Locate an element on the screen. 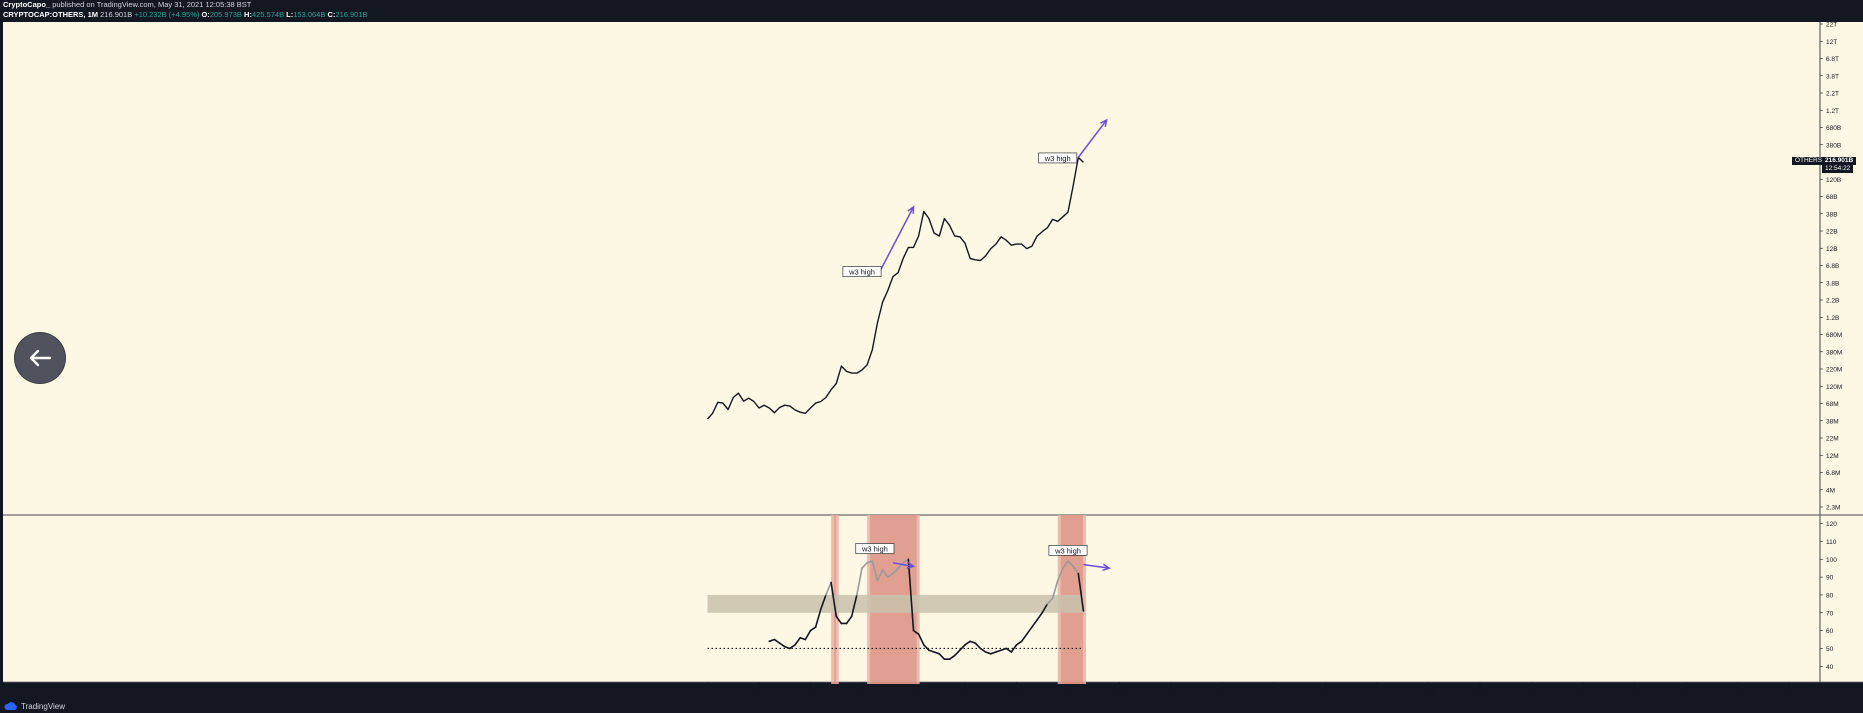  price-tag-value: 216.901B is located at coordinates (1839, 161).